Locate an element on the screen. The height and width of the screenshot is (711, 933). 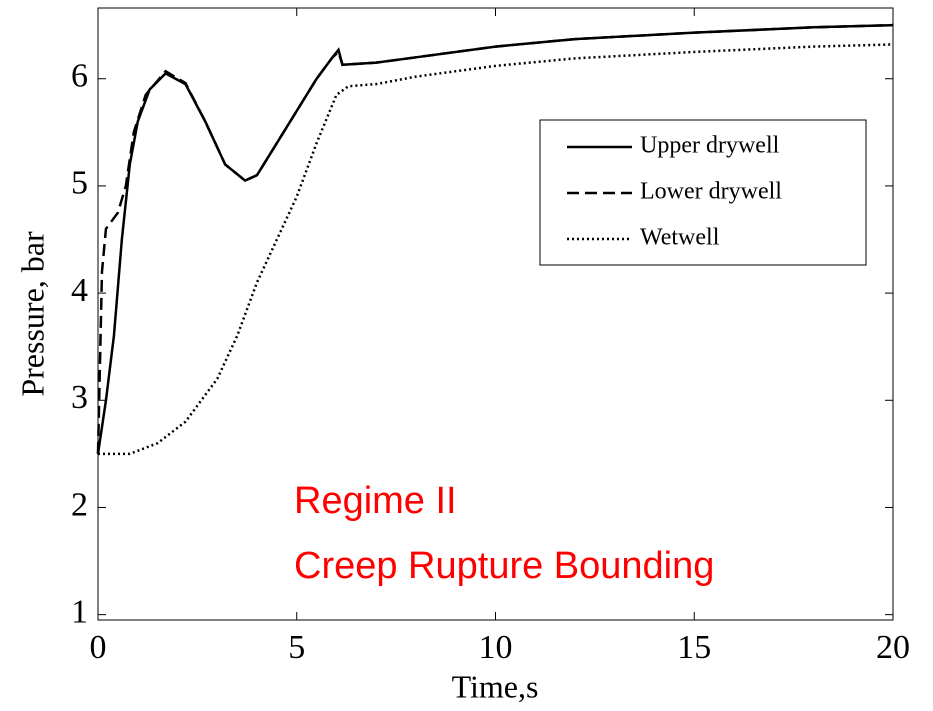
y-tick-label: 1 is located at coordinates (79, 611).